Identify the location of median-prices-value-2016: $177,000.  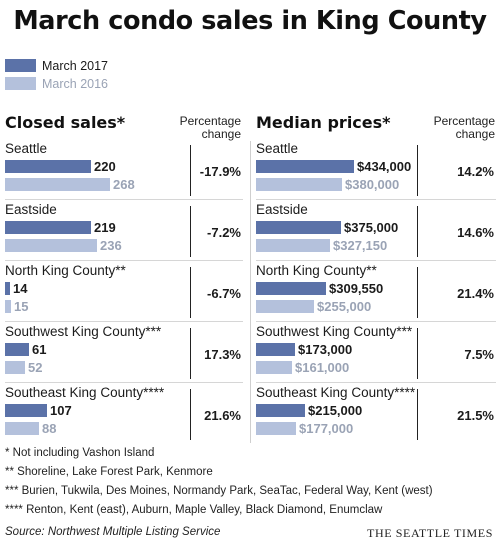
(326, 428).